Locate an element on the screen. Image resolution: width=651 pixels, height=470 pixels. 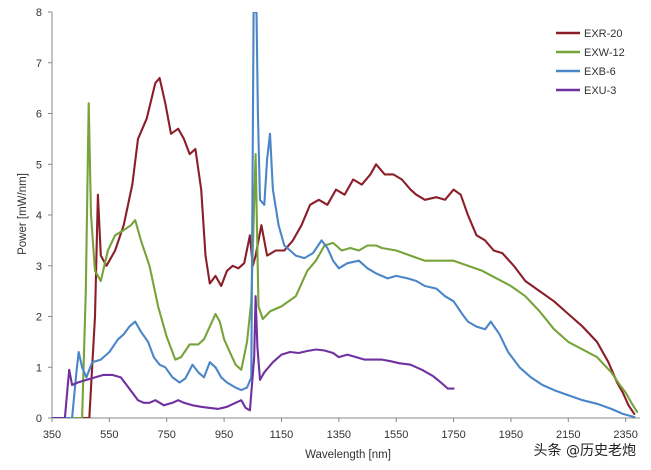
y-tick-label: 3 is located at coordinates (39, 267).